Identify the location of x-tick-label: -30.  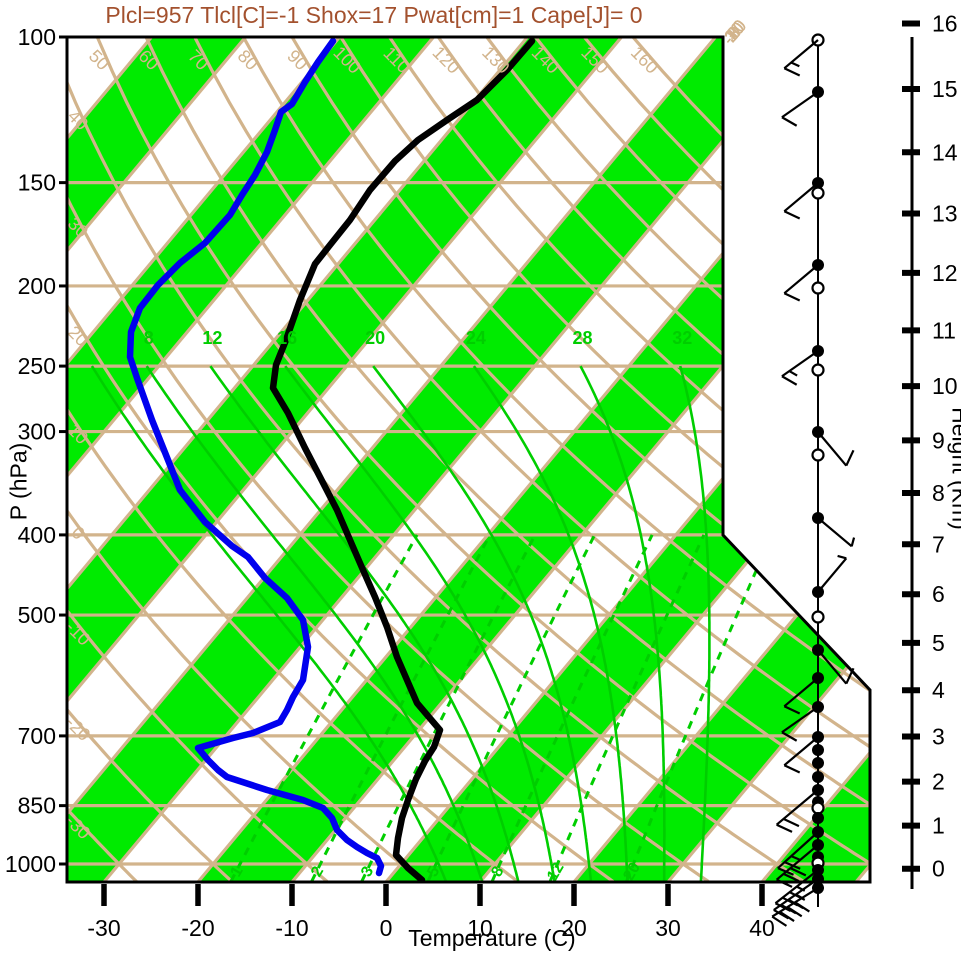
(103, 928).